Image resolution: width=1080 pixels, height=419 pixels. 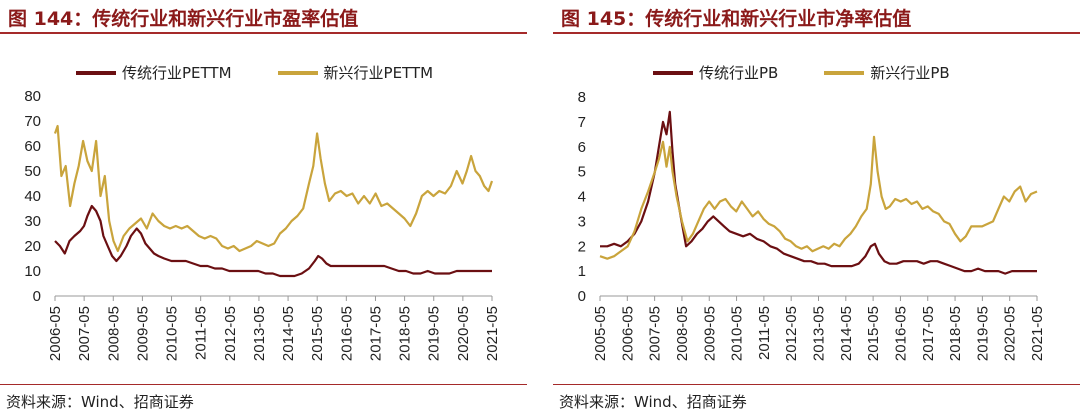 I want to click on y-tick-label: 5, so click(x=582, y=172).